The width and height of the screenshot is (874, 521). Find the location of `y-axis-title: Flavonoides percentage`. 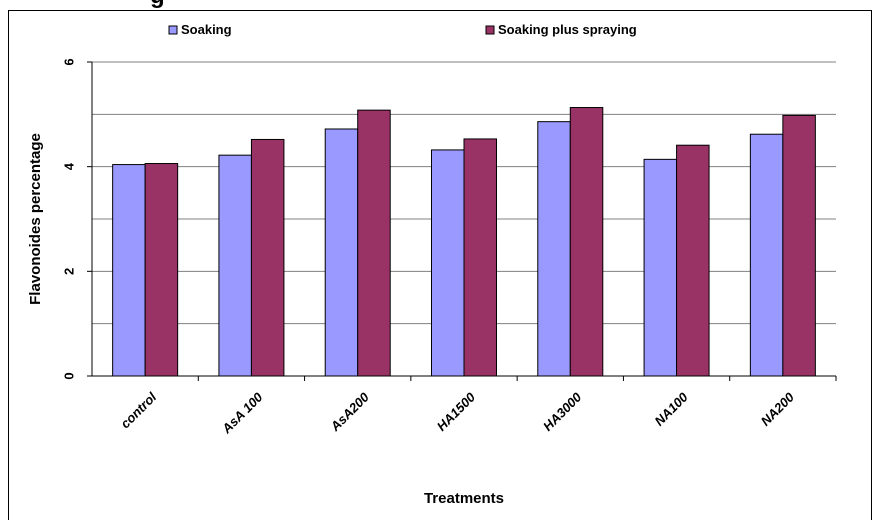

y-axis-title: Flavonoides percentage is located at coordinates (35, 219).